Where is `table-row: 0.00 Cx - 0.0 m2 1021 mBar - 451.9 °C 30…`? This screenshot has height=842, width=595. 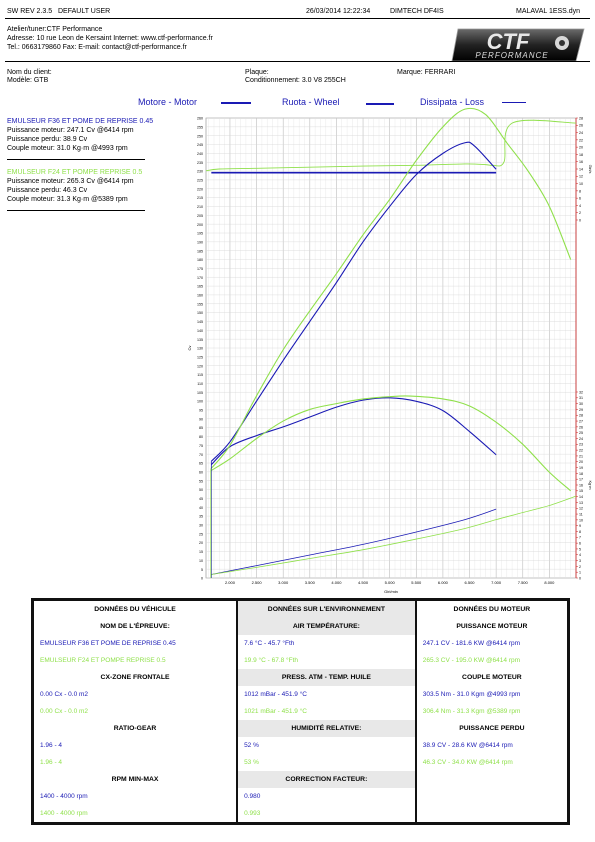 table-row: 0.00 Cx - 0.0 m2 1021 mBar - 451.9 °C 30… is located at coordinates (300, 711).